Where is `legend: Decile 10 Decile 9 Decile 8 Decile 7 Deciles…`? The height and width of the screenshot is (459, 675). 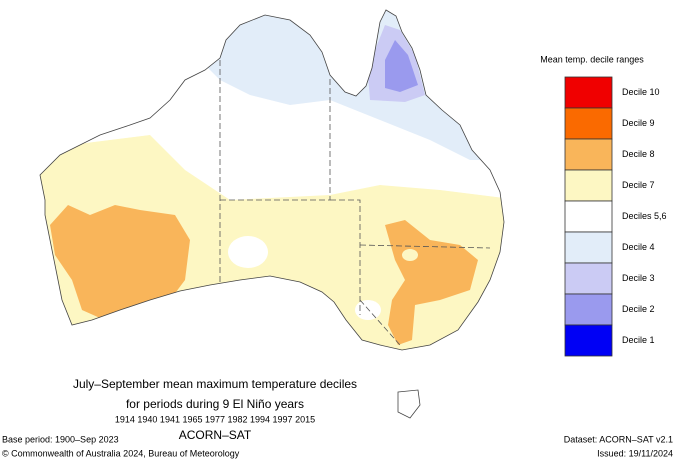 legend: Decile 10 Decile 9 Decile 8 Decile 7 Deciles… is located at coordinates (615, 216).